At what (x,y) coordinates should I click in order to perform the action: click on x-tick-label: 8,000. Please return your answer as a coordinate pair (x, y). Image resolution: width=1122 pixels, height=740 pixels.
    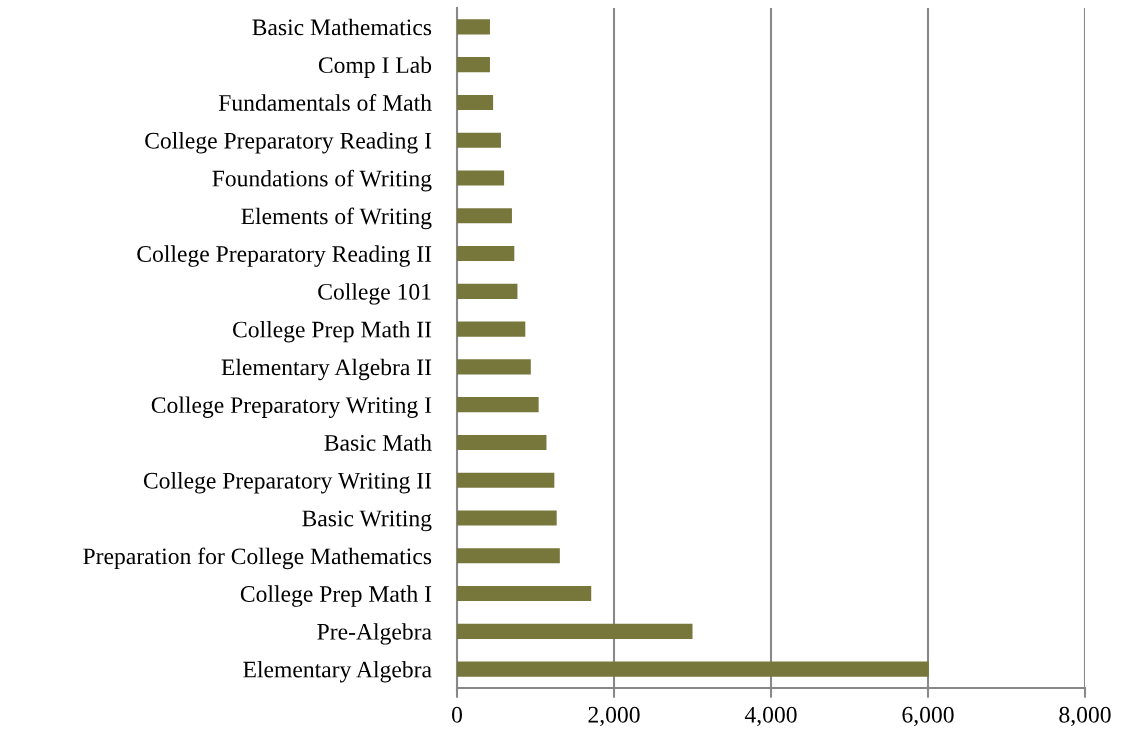
    Looking at the image, I should click on (1085, 716).